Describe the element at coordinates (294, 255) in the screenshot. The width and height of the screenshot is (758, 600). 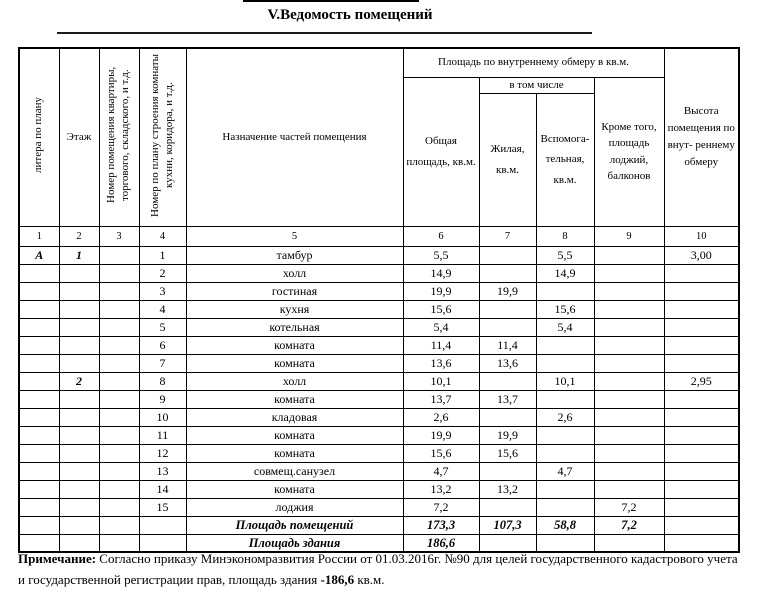
I see `cell-purpose: тамбур` at that location.